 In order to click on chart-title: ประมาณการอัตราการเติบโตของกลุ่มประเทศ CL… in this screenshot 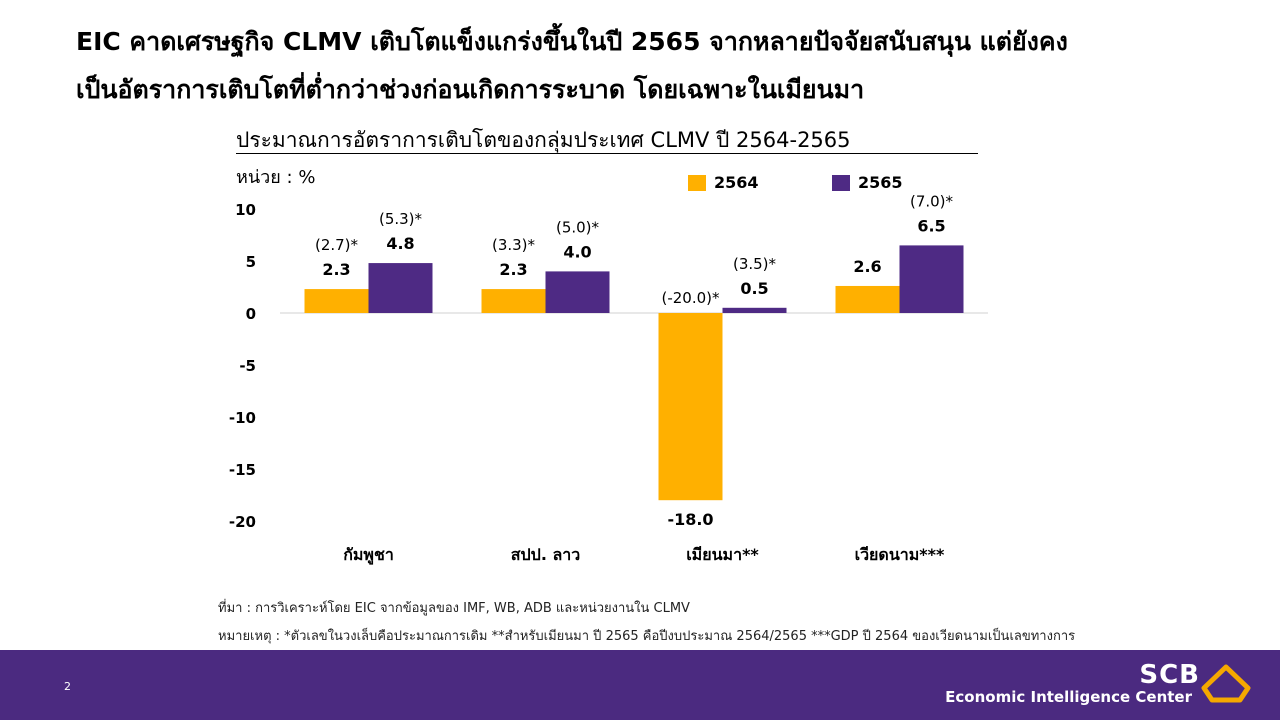, I will do `click(543, 140)`.